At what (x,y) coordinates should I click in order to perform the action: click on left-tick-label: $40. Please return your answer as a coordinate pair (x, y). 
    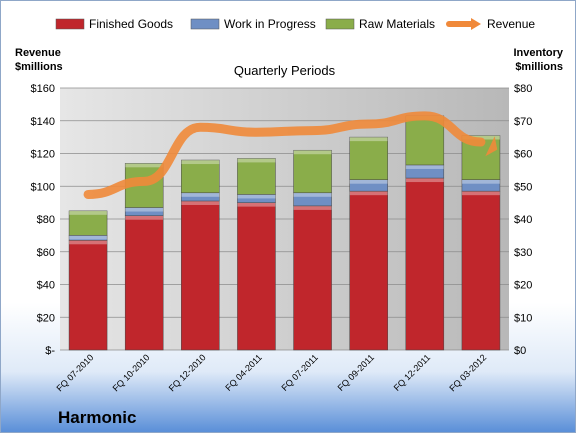
    Looking at the image, I should click on (46, 286).